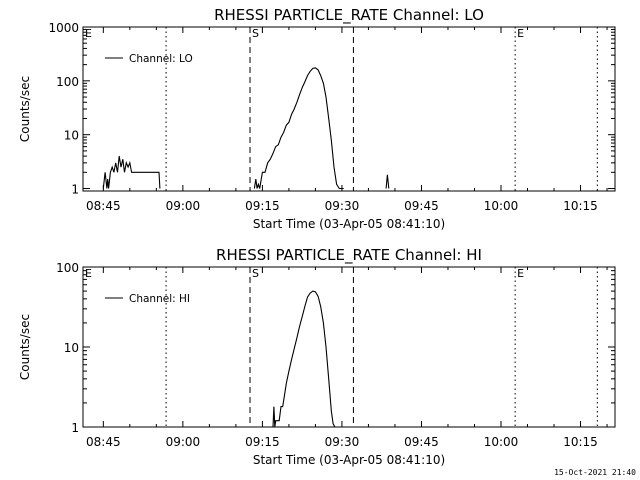 The width and height of the screenshot is (640, 480). I want to click on plot-timestamp: 15-Oct-2021 21:40, so click(595, 472).